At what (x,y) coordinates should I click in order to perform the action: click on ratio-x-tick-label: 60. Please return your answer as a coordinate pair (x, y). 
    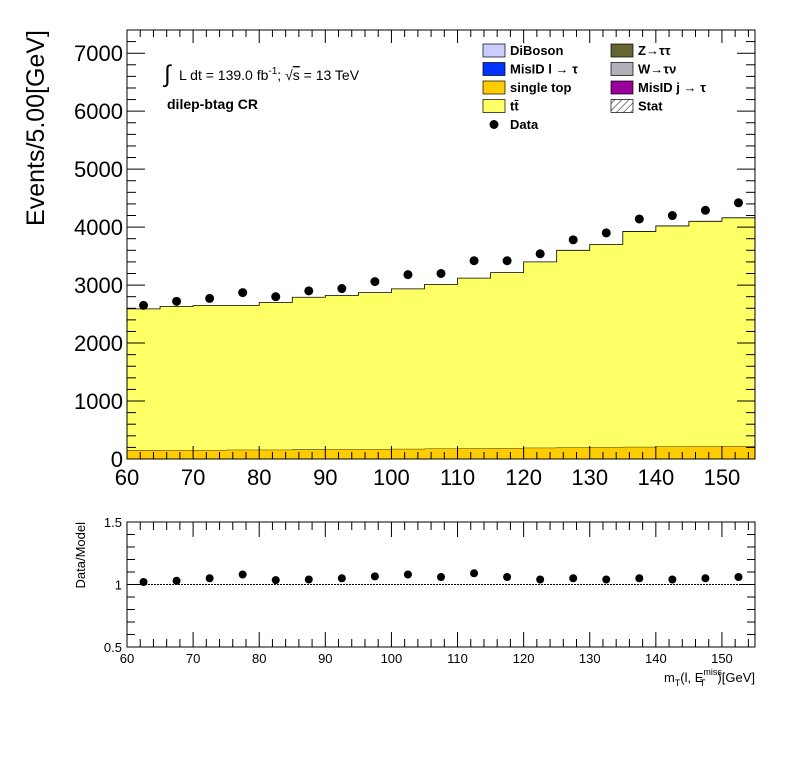
    Looking at the image, I should click on (127, 658).